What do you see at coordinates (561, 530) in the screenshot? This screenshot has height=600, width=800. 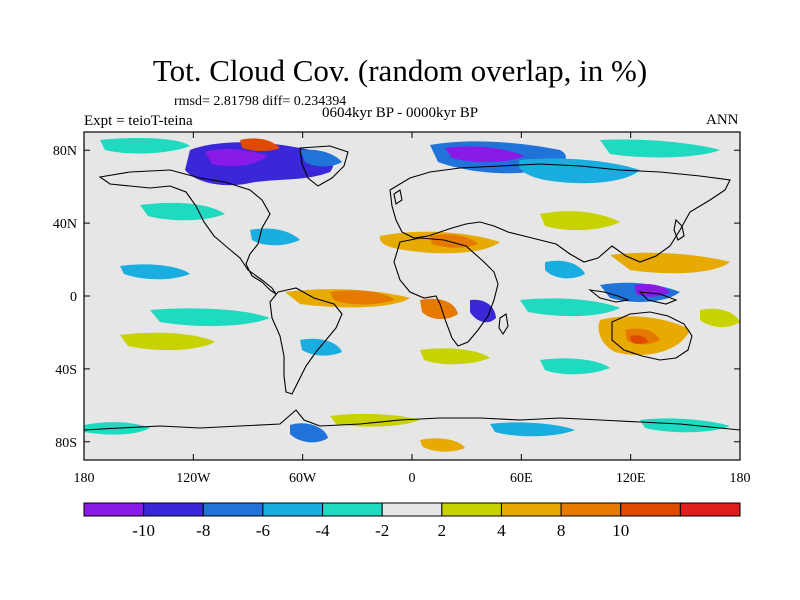 I see `colorbar-label: 8` at bounding box center [561, 530].